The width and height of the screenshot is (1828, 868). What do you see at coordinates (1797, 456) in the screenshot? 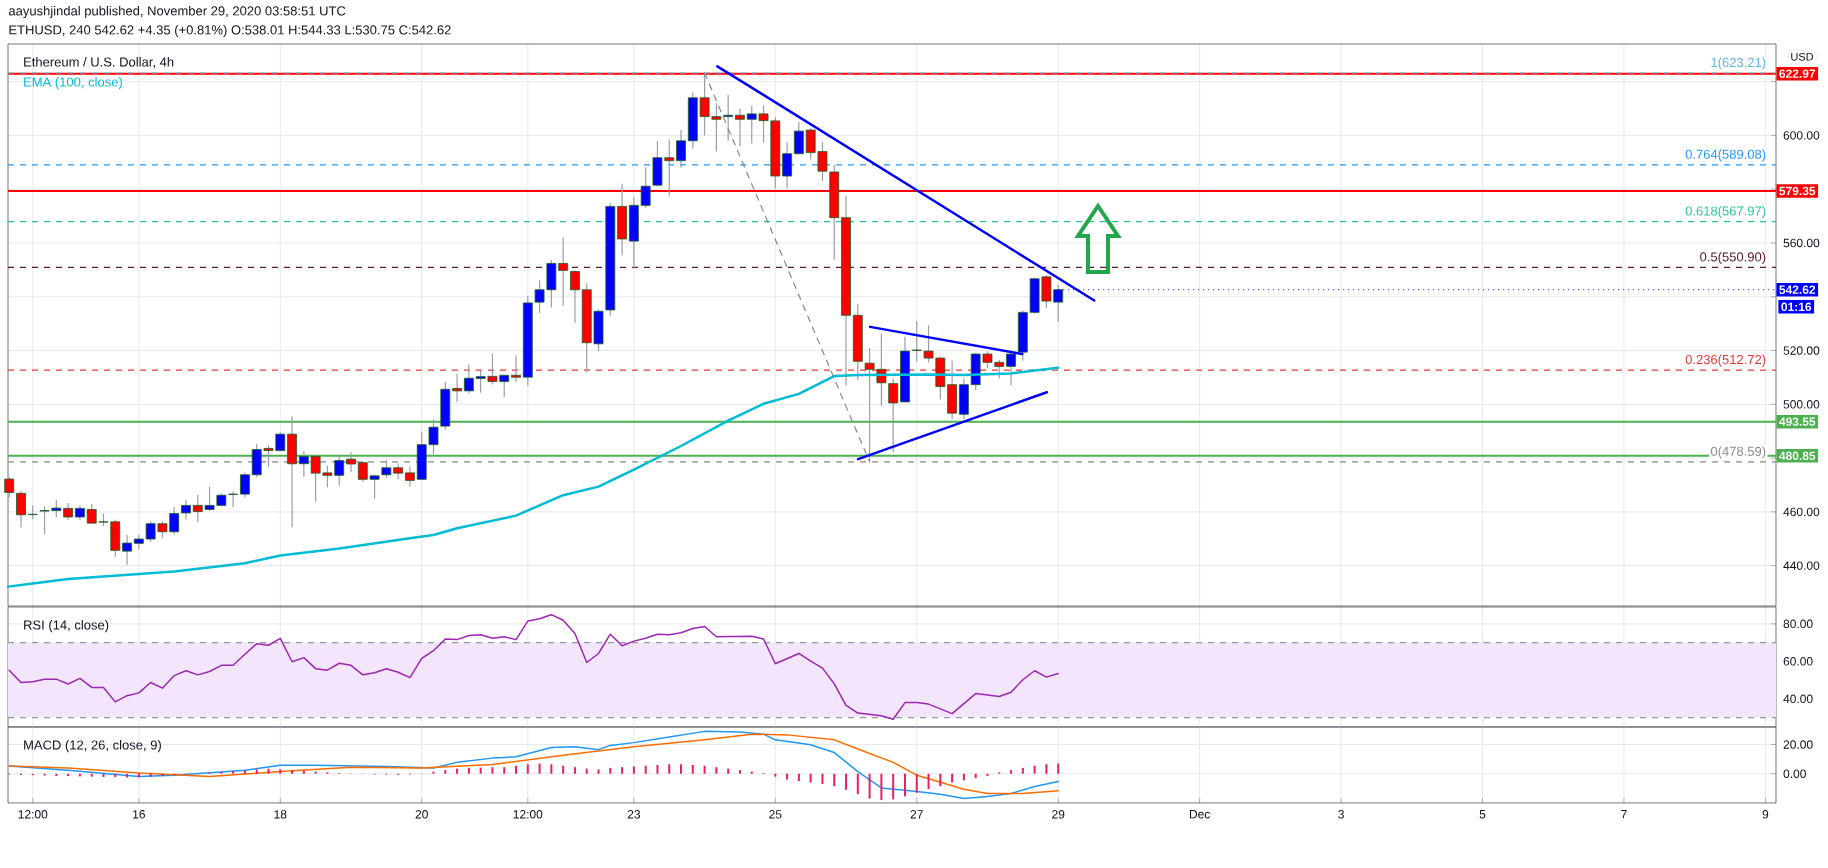
I see `ref-line-label: 480.85` at bounding box center [1797, 456].